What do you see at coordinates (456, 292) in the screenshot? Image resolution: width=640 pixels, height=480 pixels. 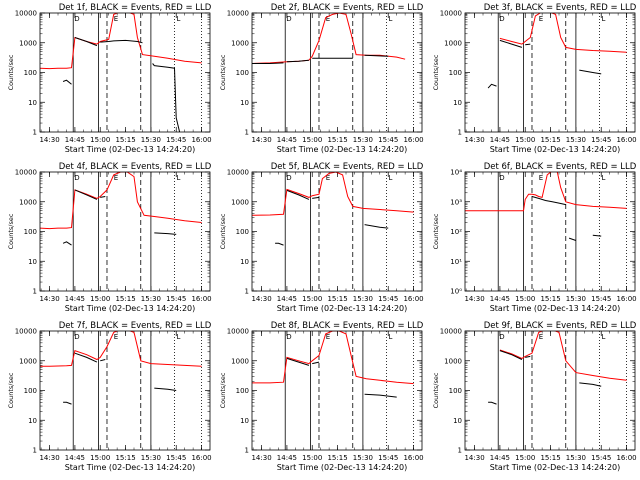 I see `y-tick-label: 10⁰` at bounding box center [456, 292].